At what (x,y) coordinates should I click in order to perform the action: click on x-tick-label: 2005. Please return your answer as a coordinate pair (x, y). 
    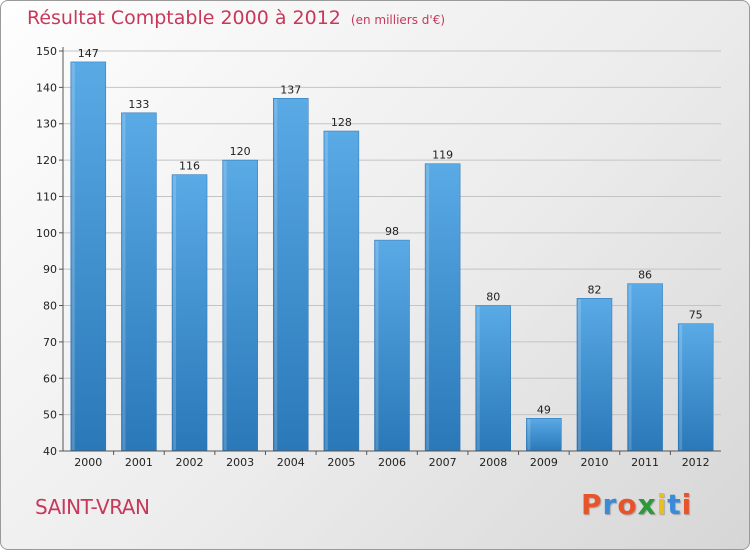
    Looking at the image, I should click on (341, 462).